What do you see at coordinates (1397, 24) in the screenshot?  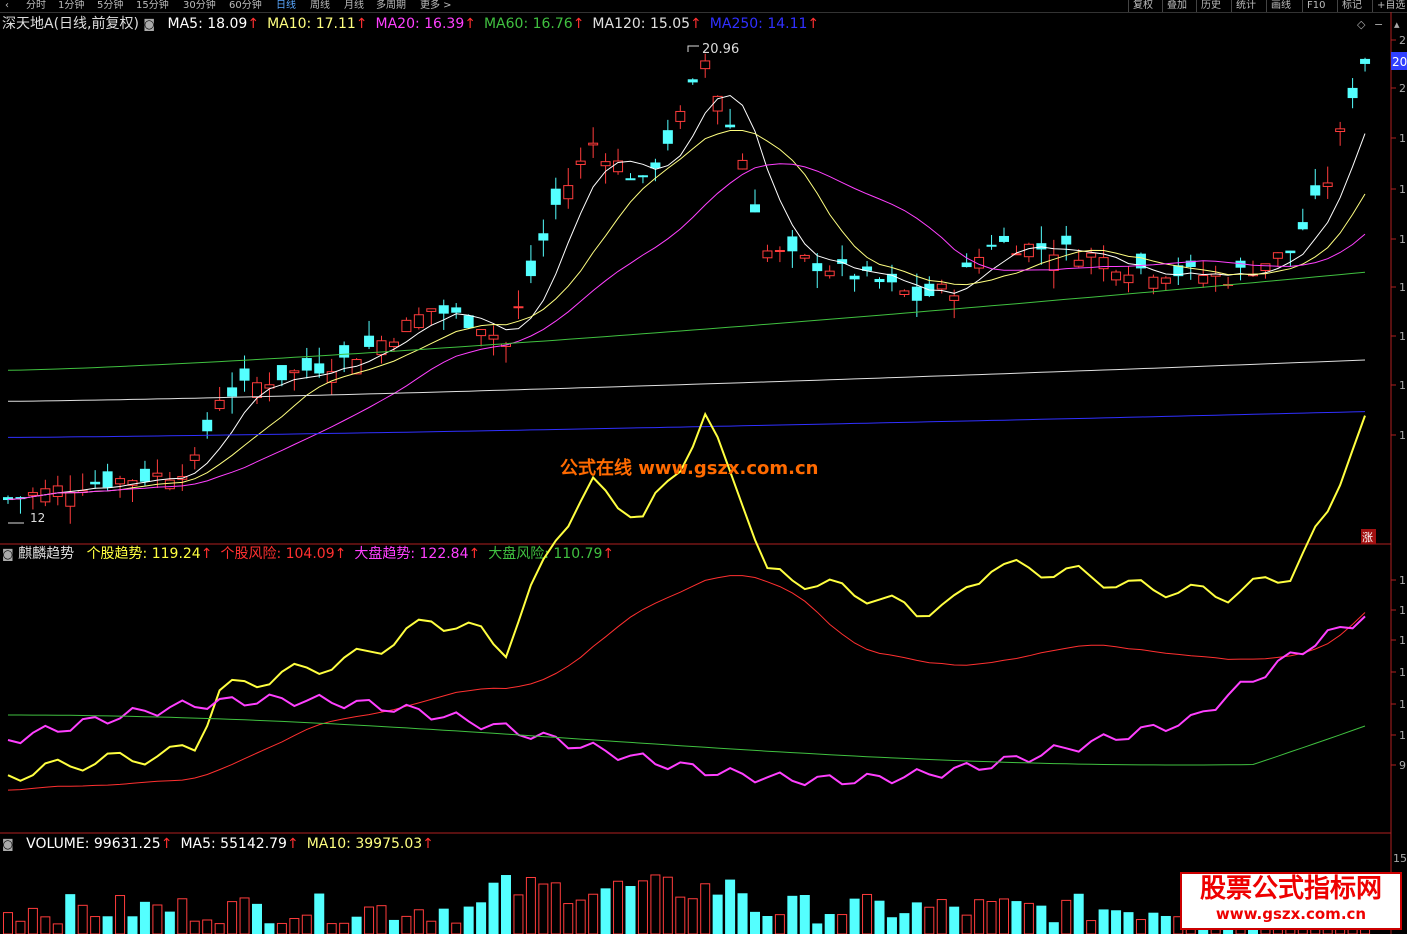 I see `scroll-up-icon: ▴` at bounding box center [1397, 24].